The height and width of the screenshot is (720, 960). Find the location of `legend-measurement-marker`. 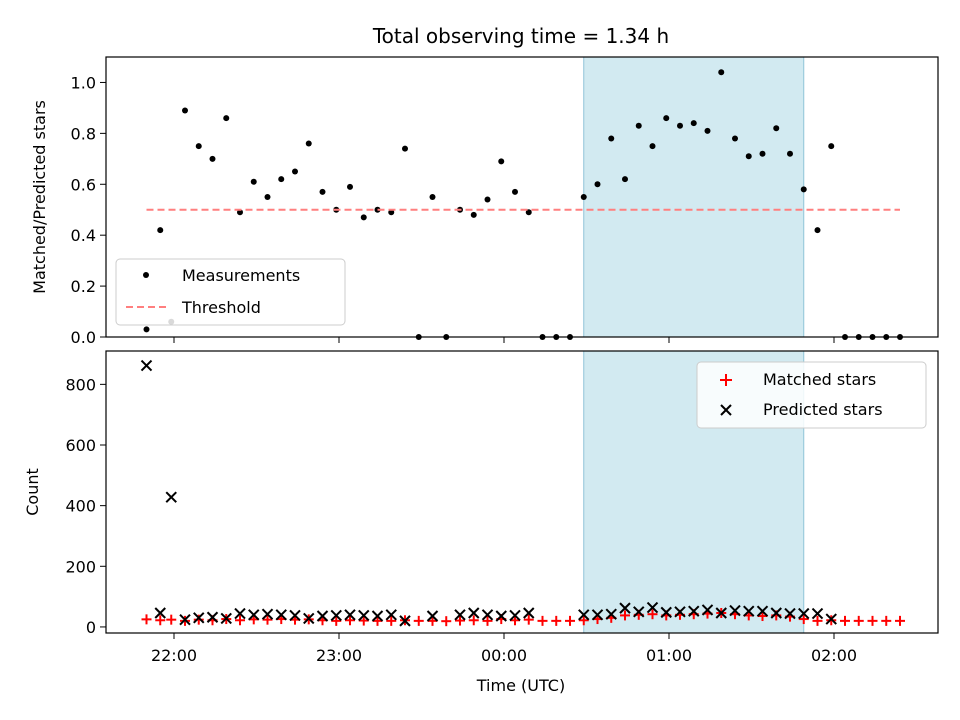

legend-measurement-marker is located at coordinates (146, 275).